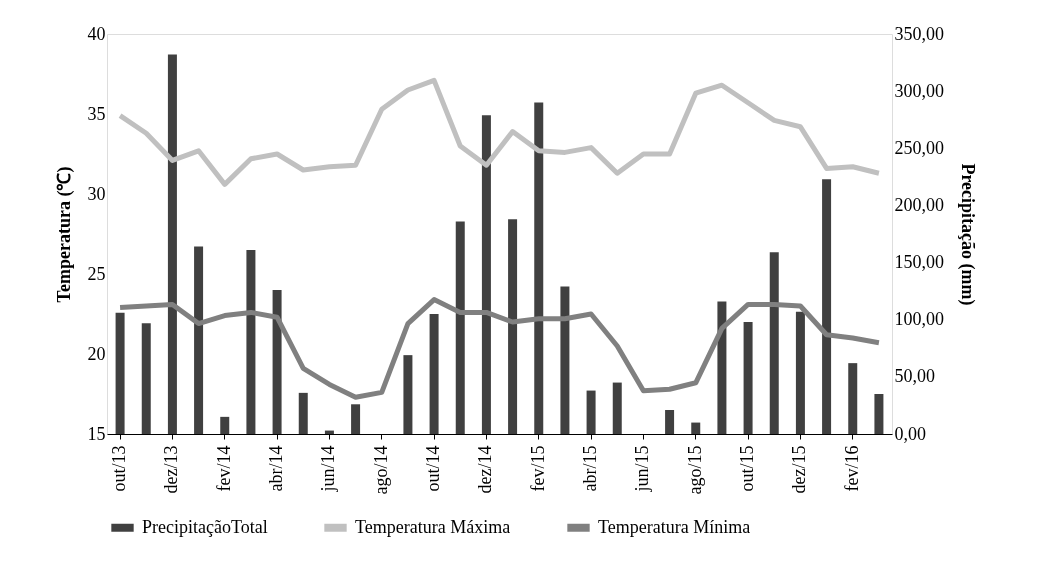  I want to click on x-tick-label: jun/15, so click(642, 469).